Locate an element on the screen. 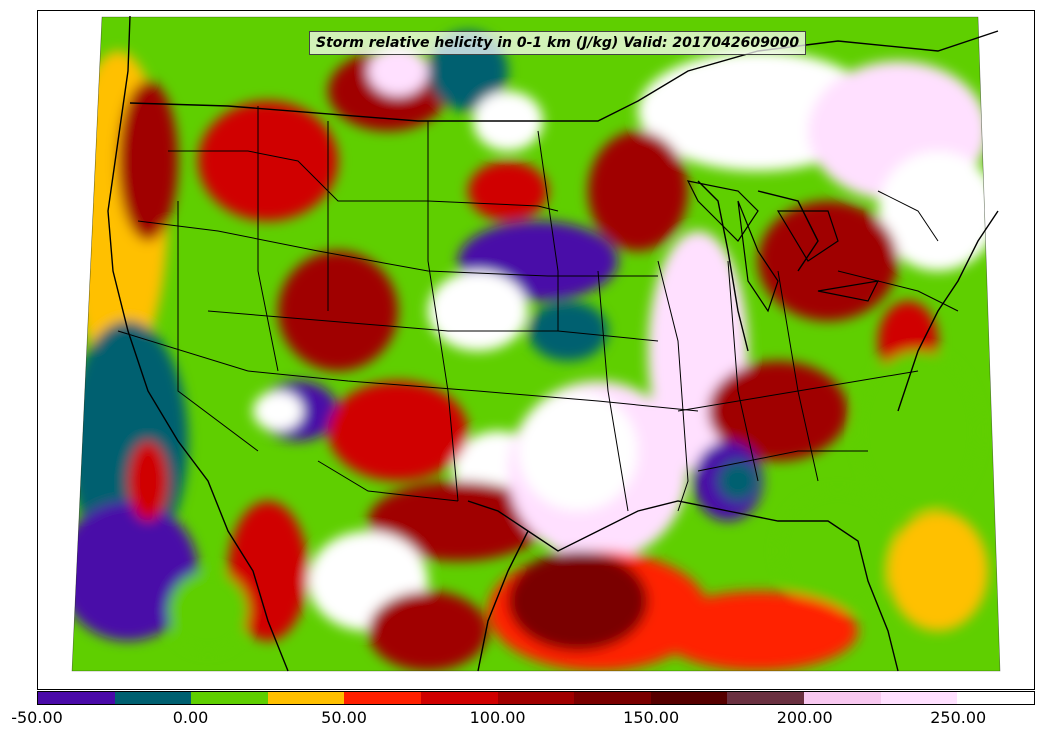  colorbar-ticks: -50.00 0.00 50.00 100.00 150.00 200.00 250.00 is located at coordinates (522, 721).